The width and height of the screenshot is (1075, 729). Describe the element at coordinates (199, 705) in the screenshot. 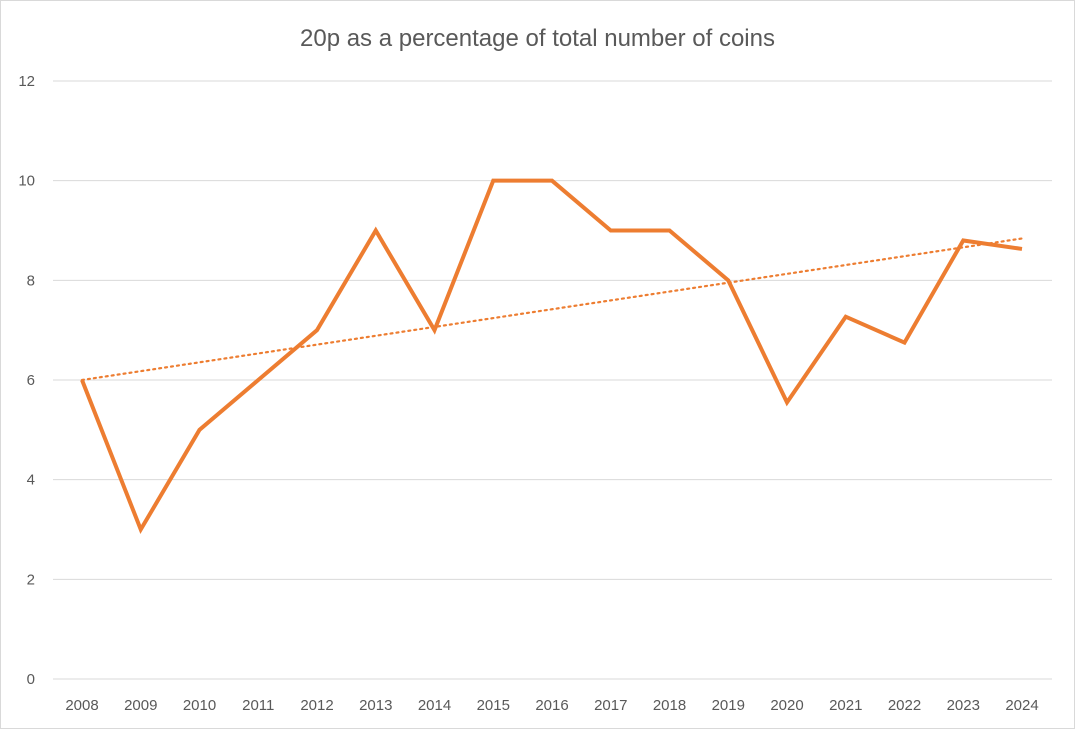

I see `x-tick-label-2010: 2010` at that location.